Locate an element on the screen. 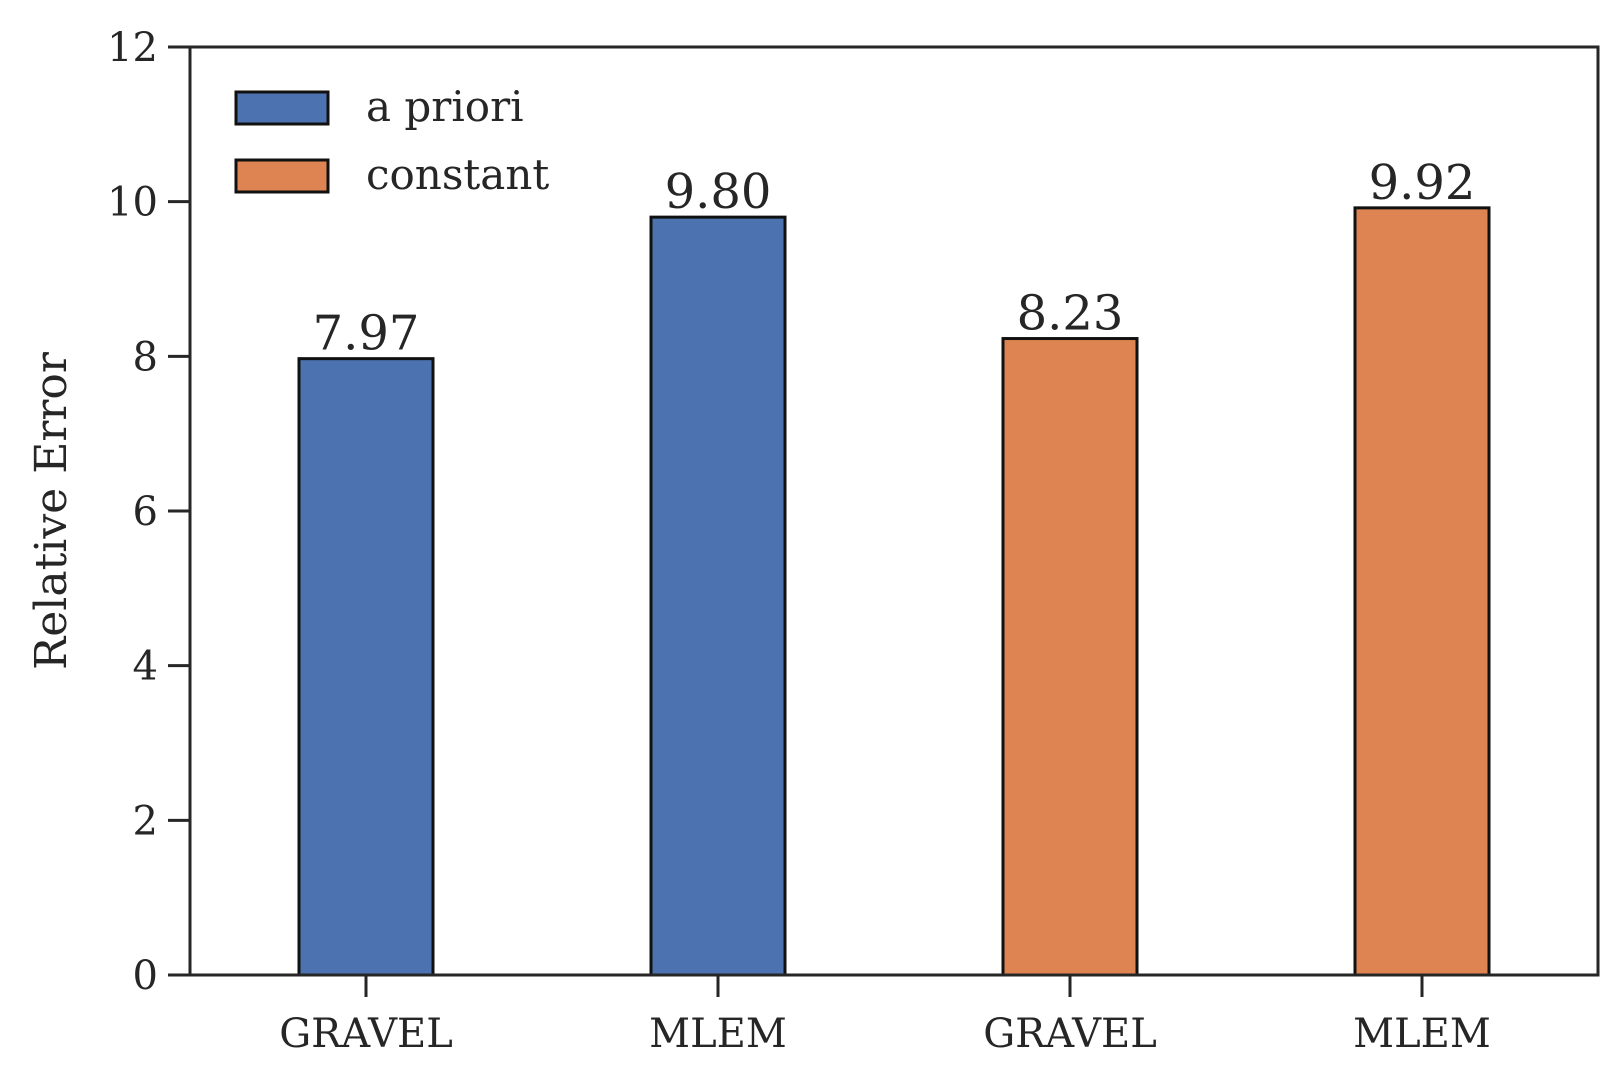  bar-a-priori-gravel is located at coordinates (366, 667).